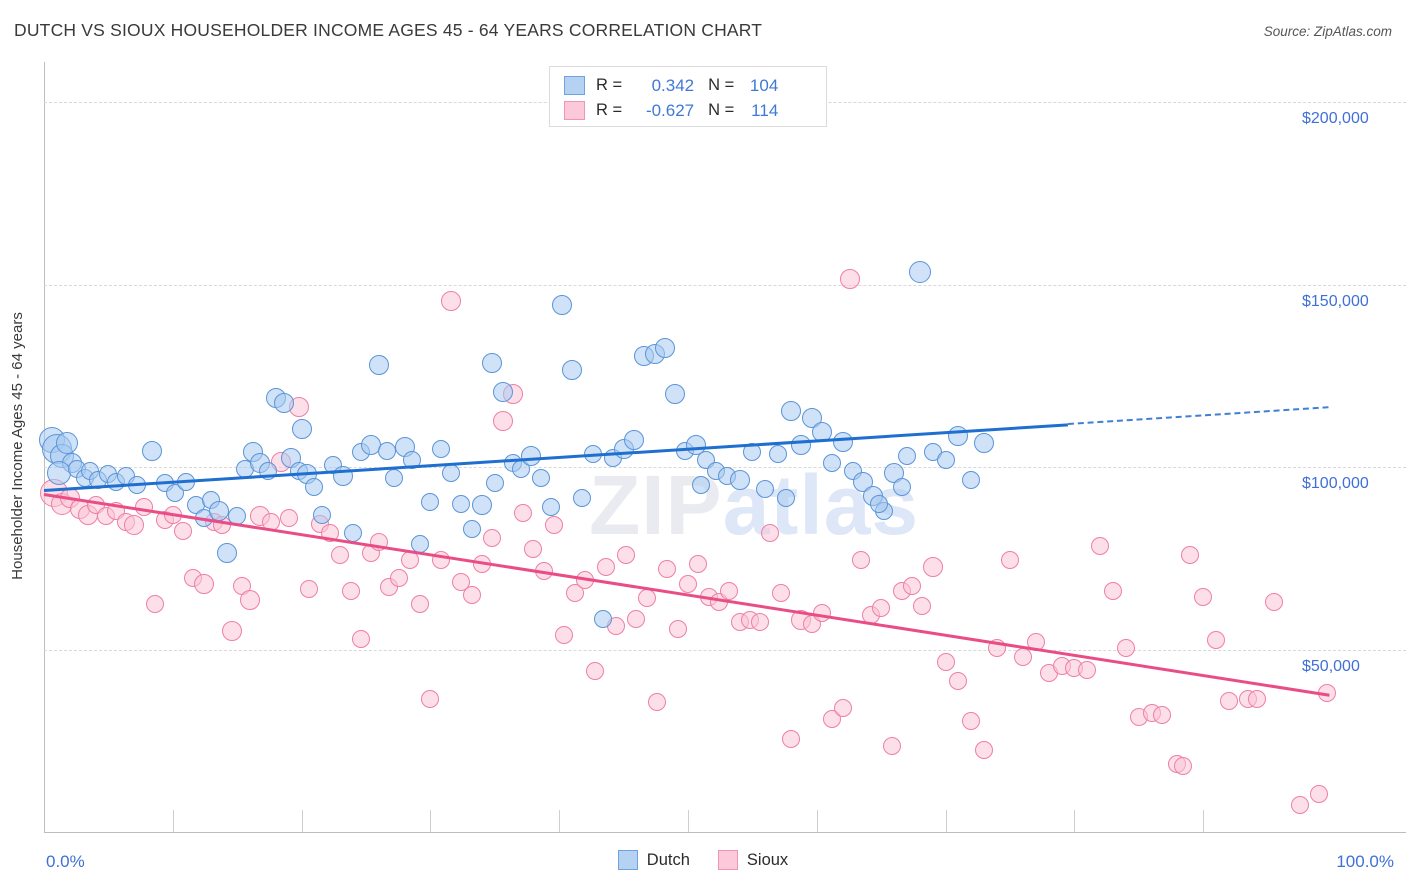 The width and height of the screenshot is (1406, 892). What do you see at coordinates (752, 860) in the screenshot?
I see `series-legend-item-sioux: Sioux` at bounding box center [752, 860].